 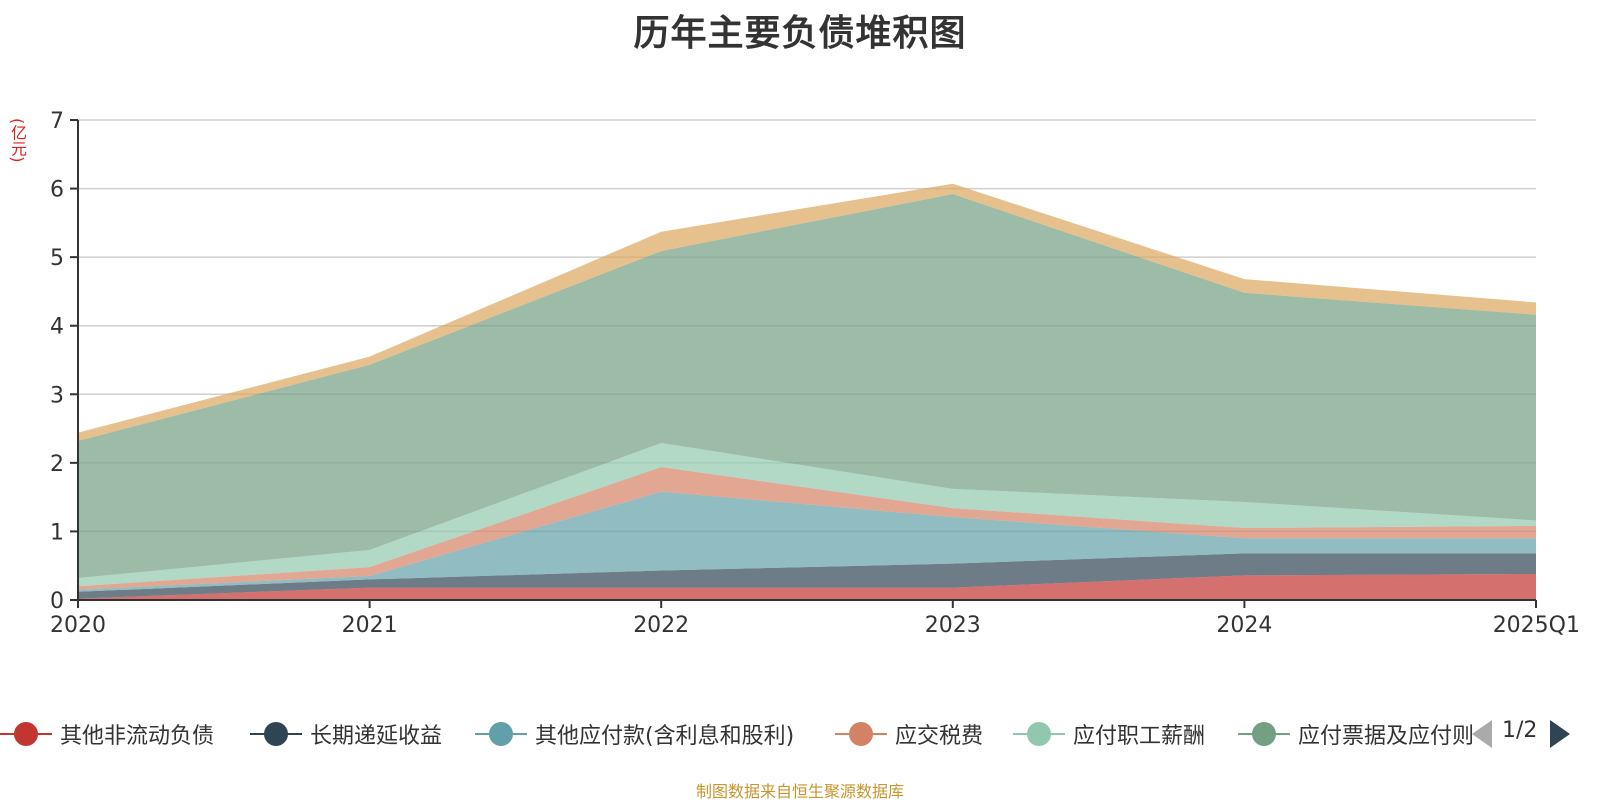 I want to click on legend-label: 应交税费, so click(x=939, y=736).